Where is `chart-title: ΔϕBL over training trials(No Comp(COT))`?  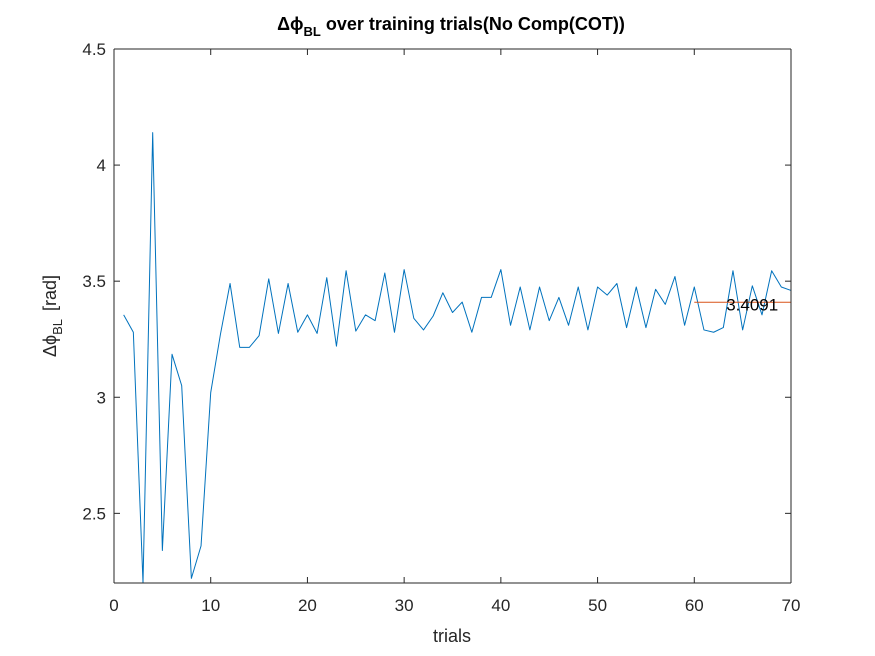 chart-title: ΔϕBL over training trials(No Comp(COT)) is located at coordinates (451, 26).